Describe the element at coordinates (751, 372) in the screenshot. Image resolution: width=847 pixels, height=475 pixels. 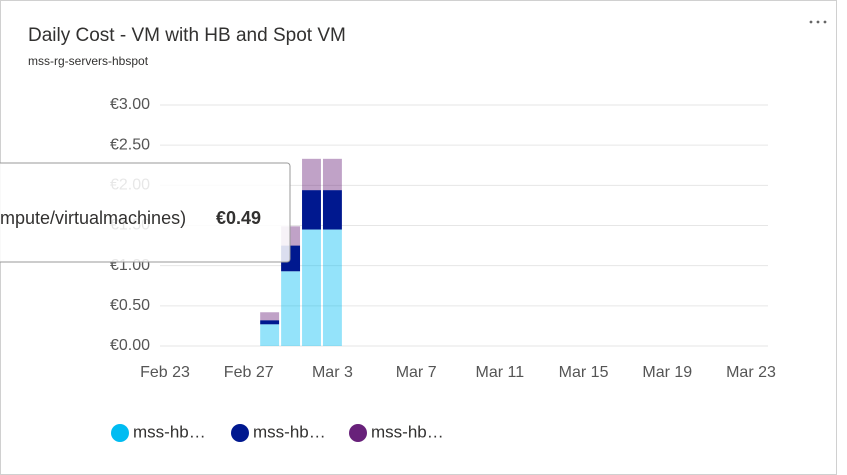
I see `x-tick-label: Mar 23` at that location.